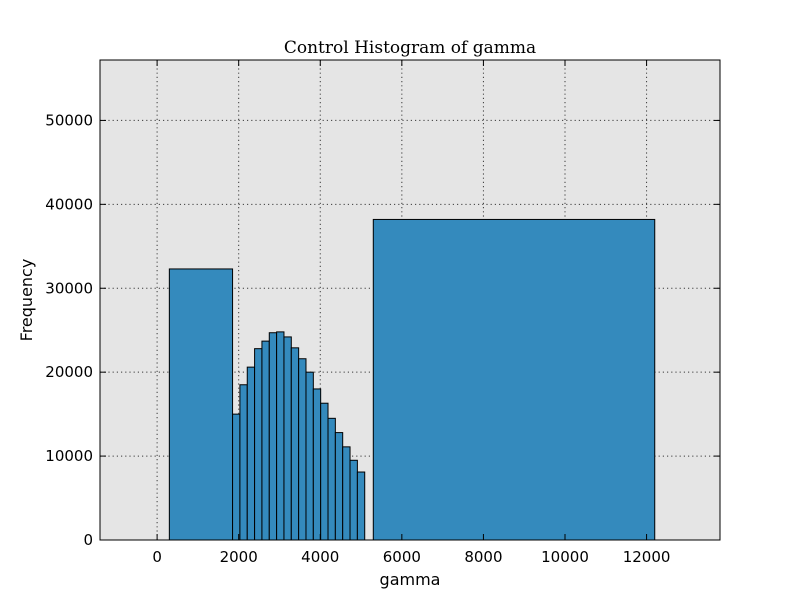 The width and height of the screenshot is (800, 600). I want to click on x-tick-label: 2000, so click(239, 557).